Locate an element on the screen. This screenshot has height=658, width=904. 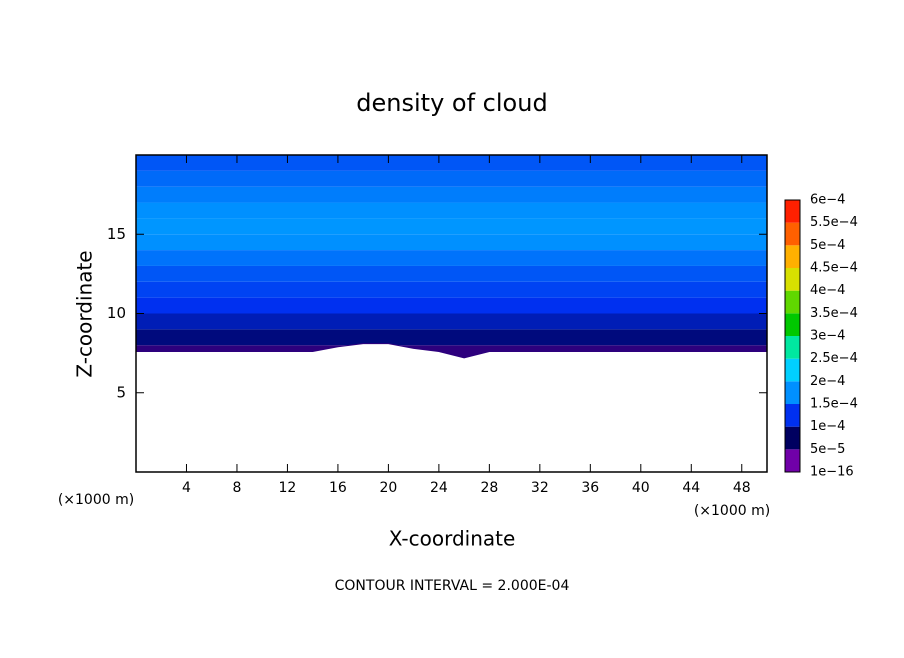
colorbar-label: 4.5e−4 is located at coordinates (834, 268).